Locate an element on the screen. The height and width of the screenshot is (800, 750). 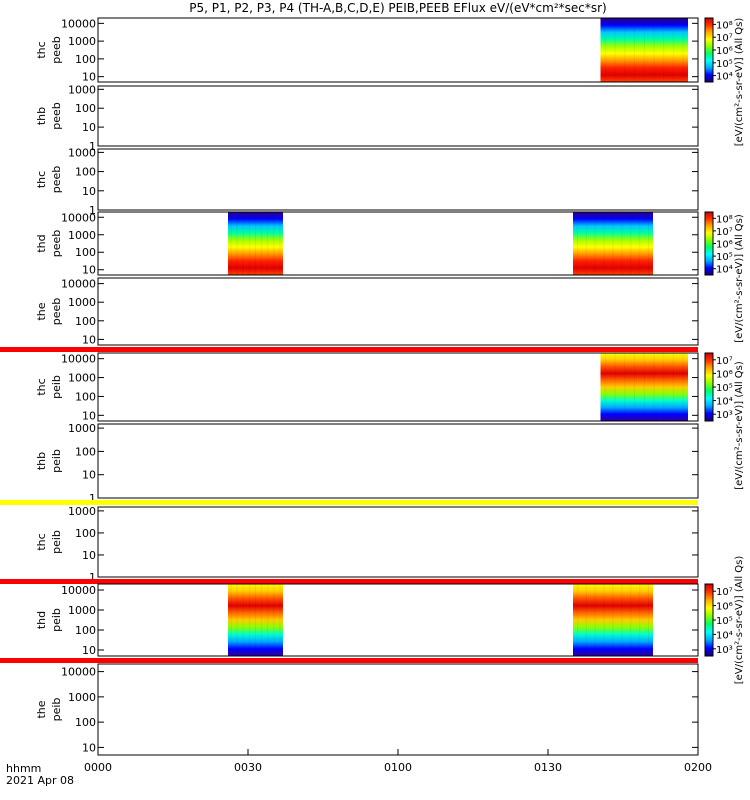
panel-the_peib: 10 100 1000 10000 the peib is located at coordinates (367, 709).